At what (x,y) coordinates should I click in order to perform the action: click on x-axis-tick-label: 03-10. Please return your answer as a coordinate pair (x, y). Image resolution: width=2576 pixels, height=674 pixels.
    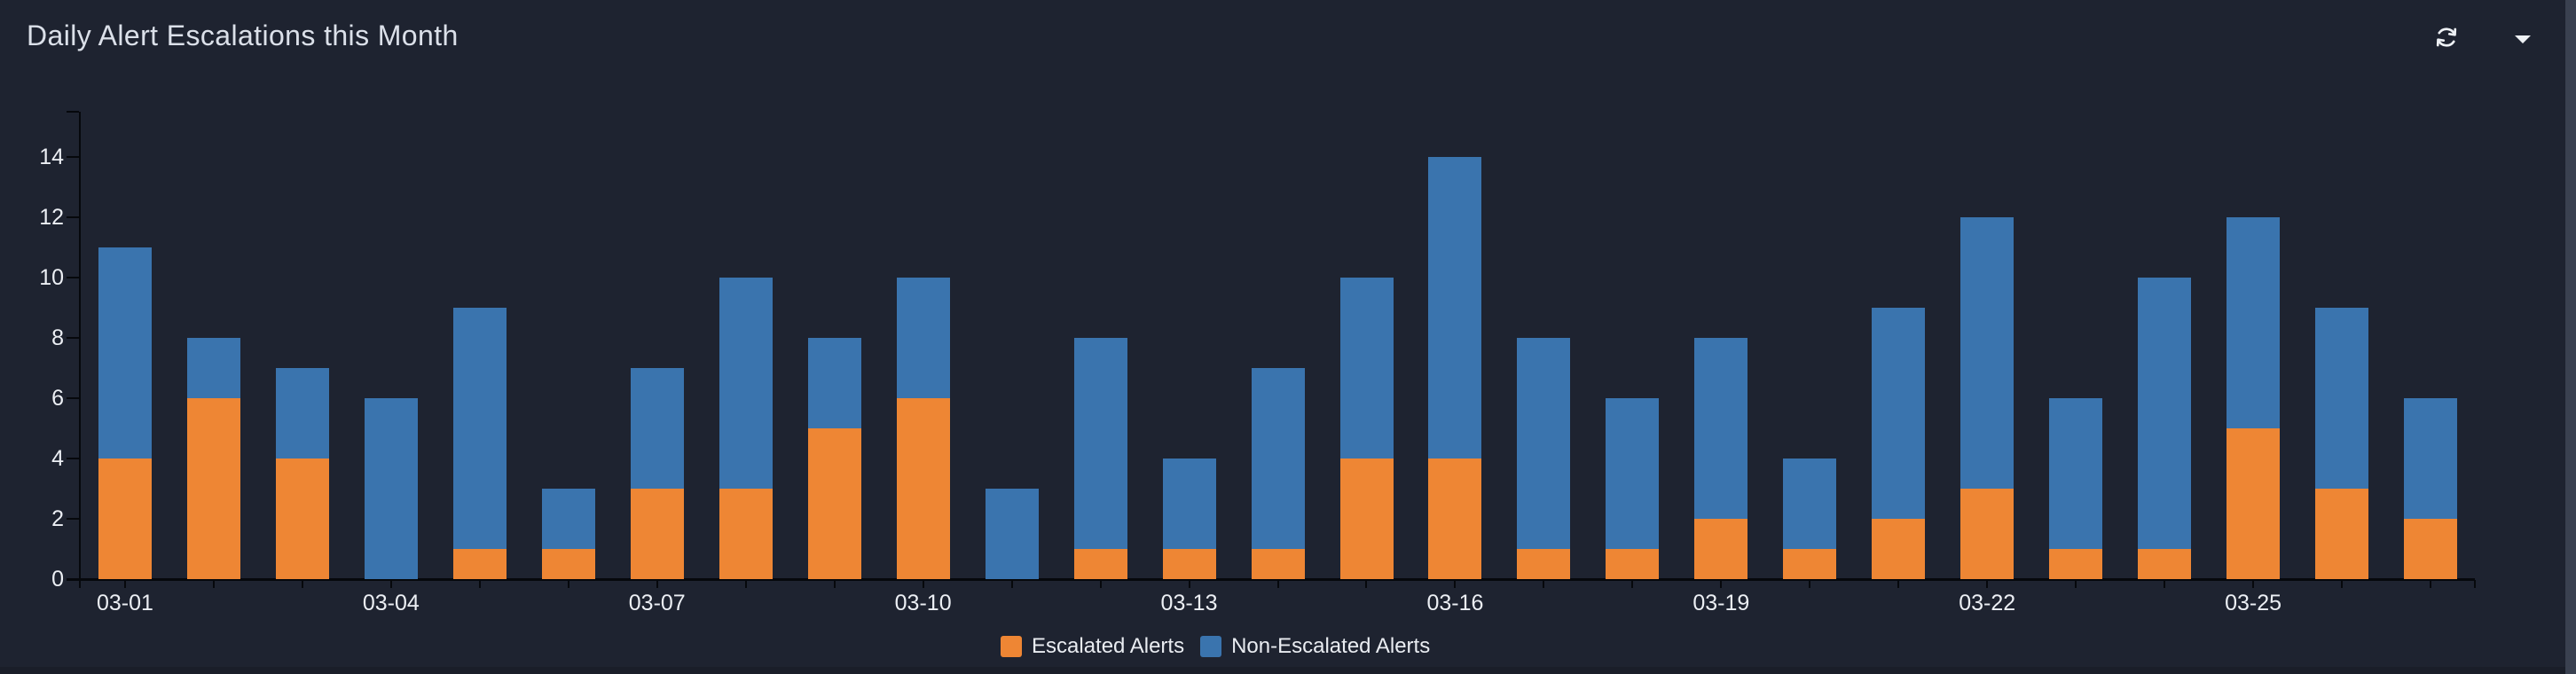
    Looking at the image, I should click on (923, 603).